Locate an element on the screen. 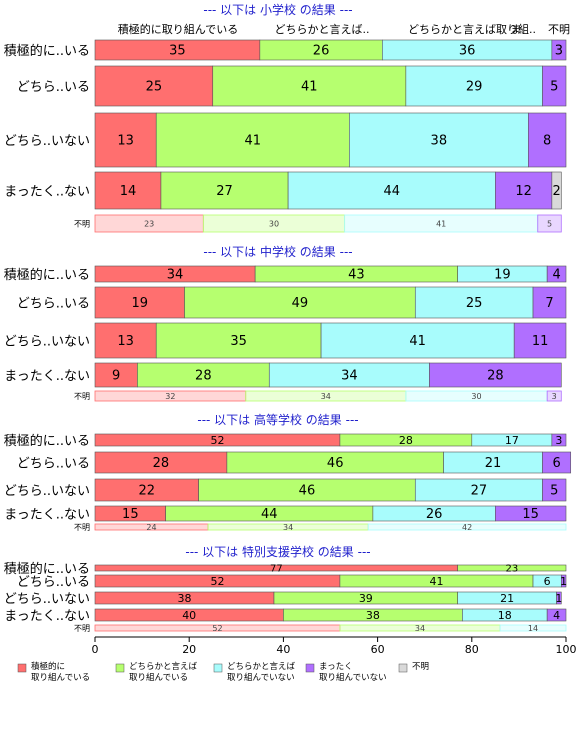 The image size is (580, 747). data-label: 18 is located at coordinates (505, 615).